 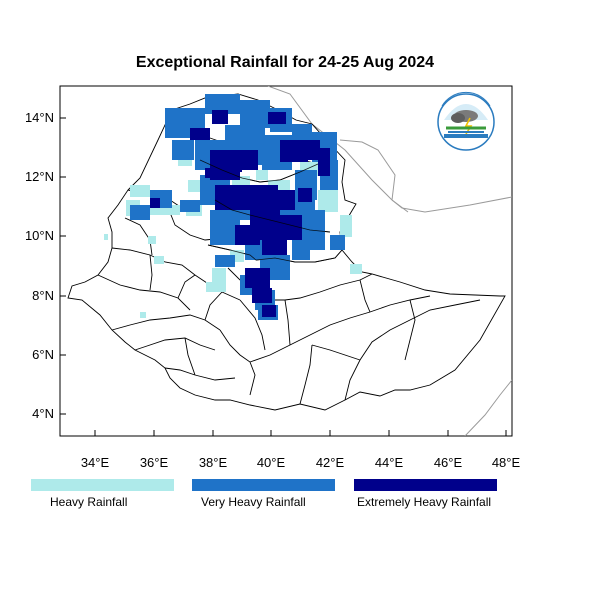 I want to click on ethiopian-meteorology-institute-logo, so click(x=466, y=121).